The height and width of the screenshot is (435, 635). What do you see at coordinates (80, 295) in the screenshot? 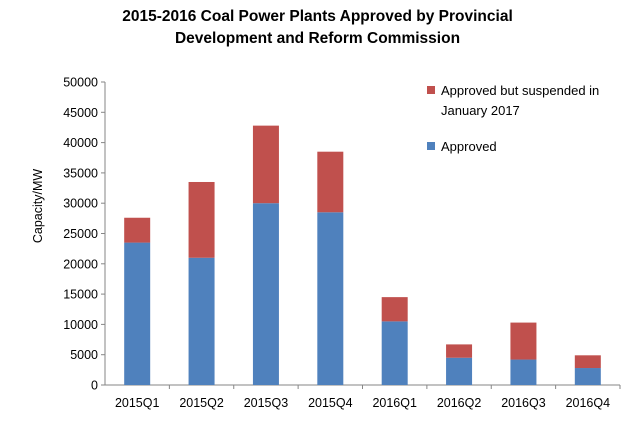
I see `y-tick-label: 15000` at bounding box center [80, 295].